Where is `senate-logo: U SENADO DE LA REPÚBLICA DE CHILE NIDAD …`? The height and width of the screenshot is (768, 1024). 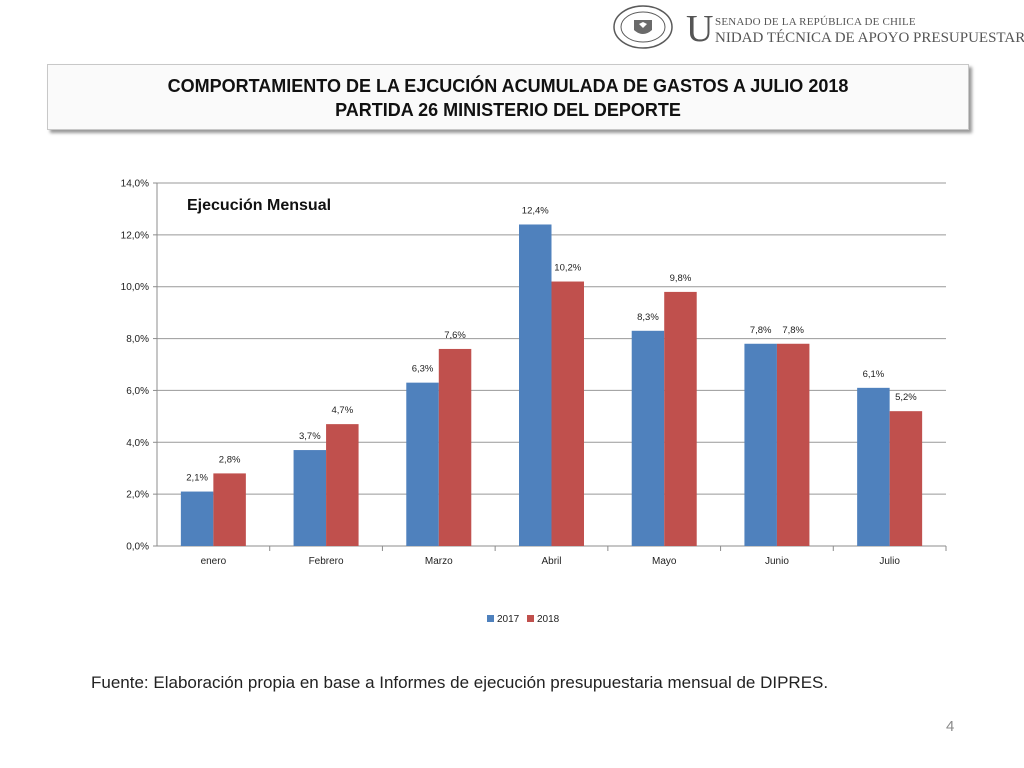
senate-logo: U SENADO DE LA REPÚBLICA DE CHILE NIDAD … is located at coordinates (818, 29).